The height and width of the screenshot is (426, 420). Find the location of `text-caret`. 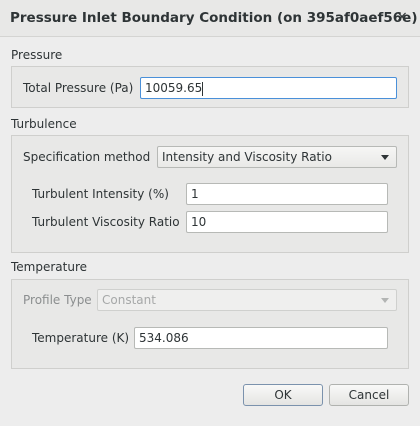

text-caret is located at coordinates (202, 89).